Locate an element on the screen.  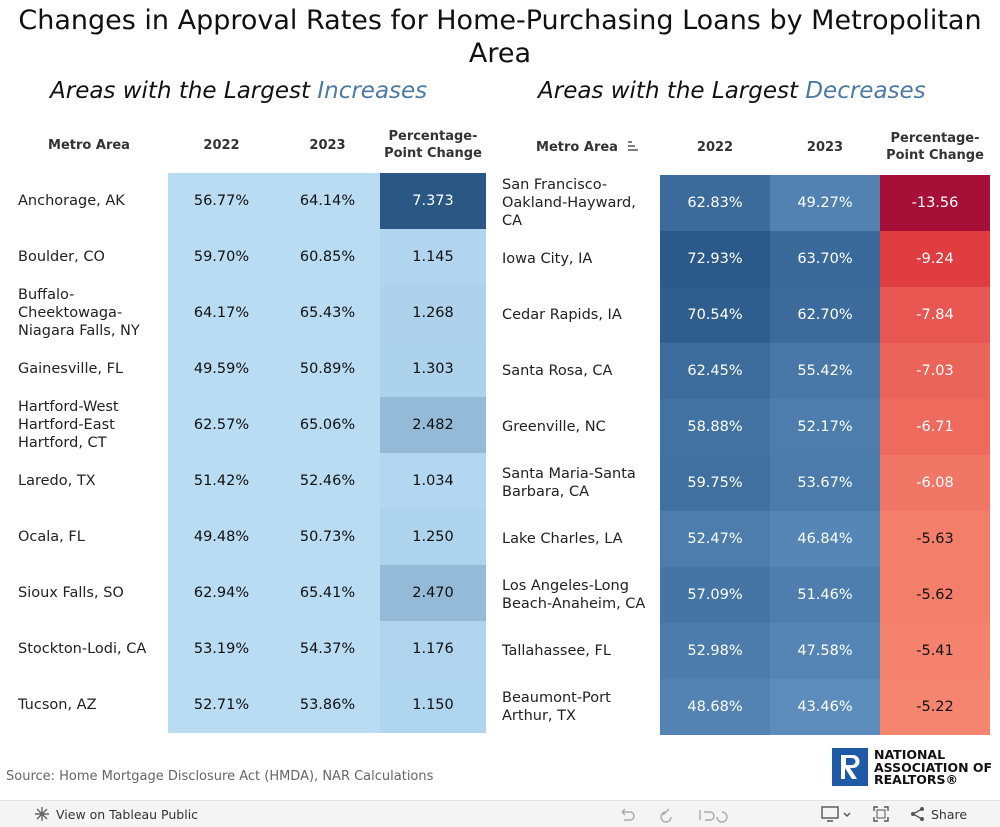
metro-name: Santa Rosa, CA is located at coordinates (557, 371).